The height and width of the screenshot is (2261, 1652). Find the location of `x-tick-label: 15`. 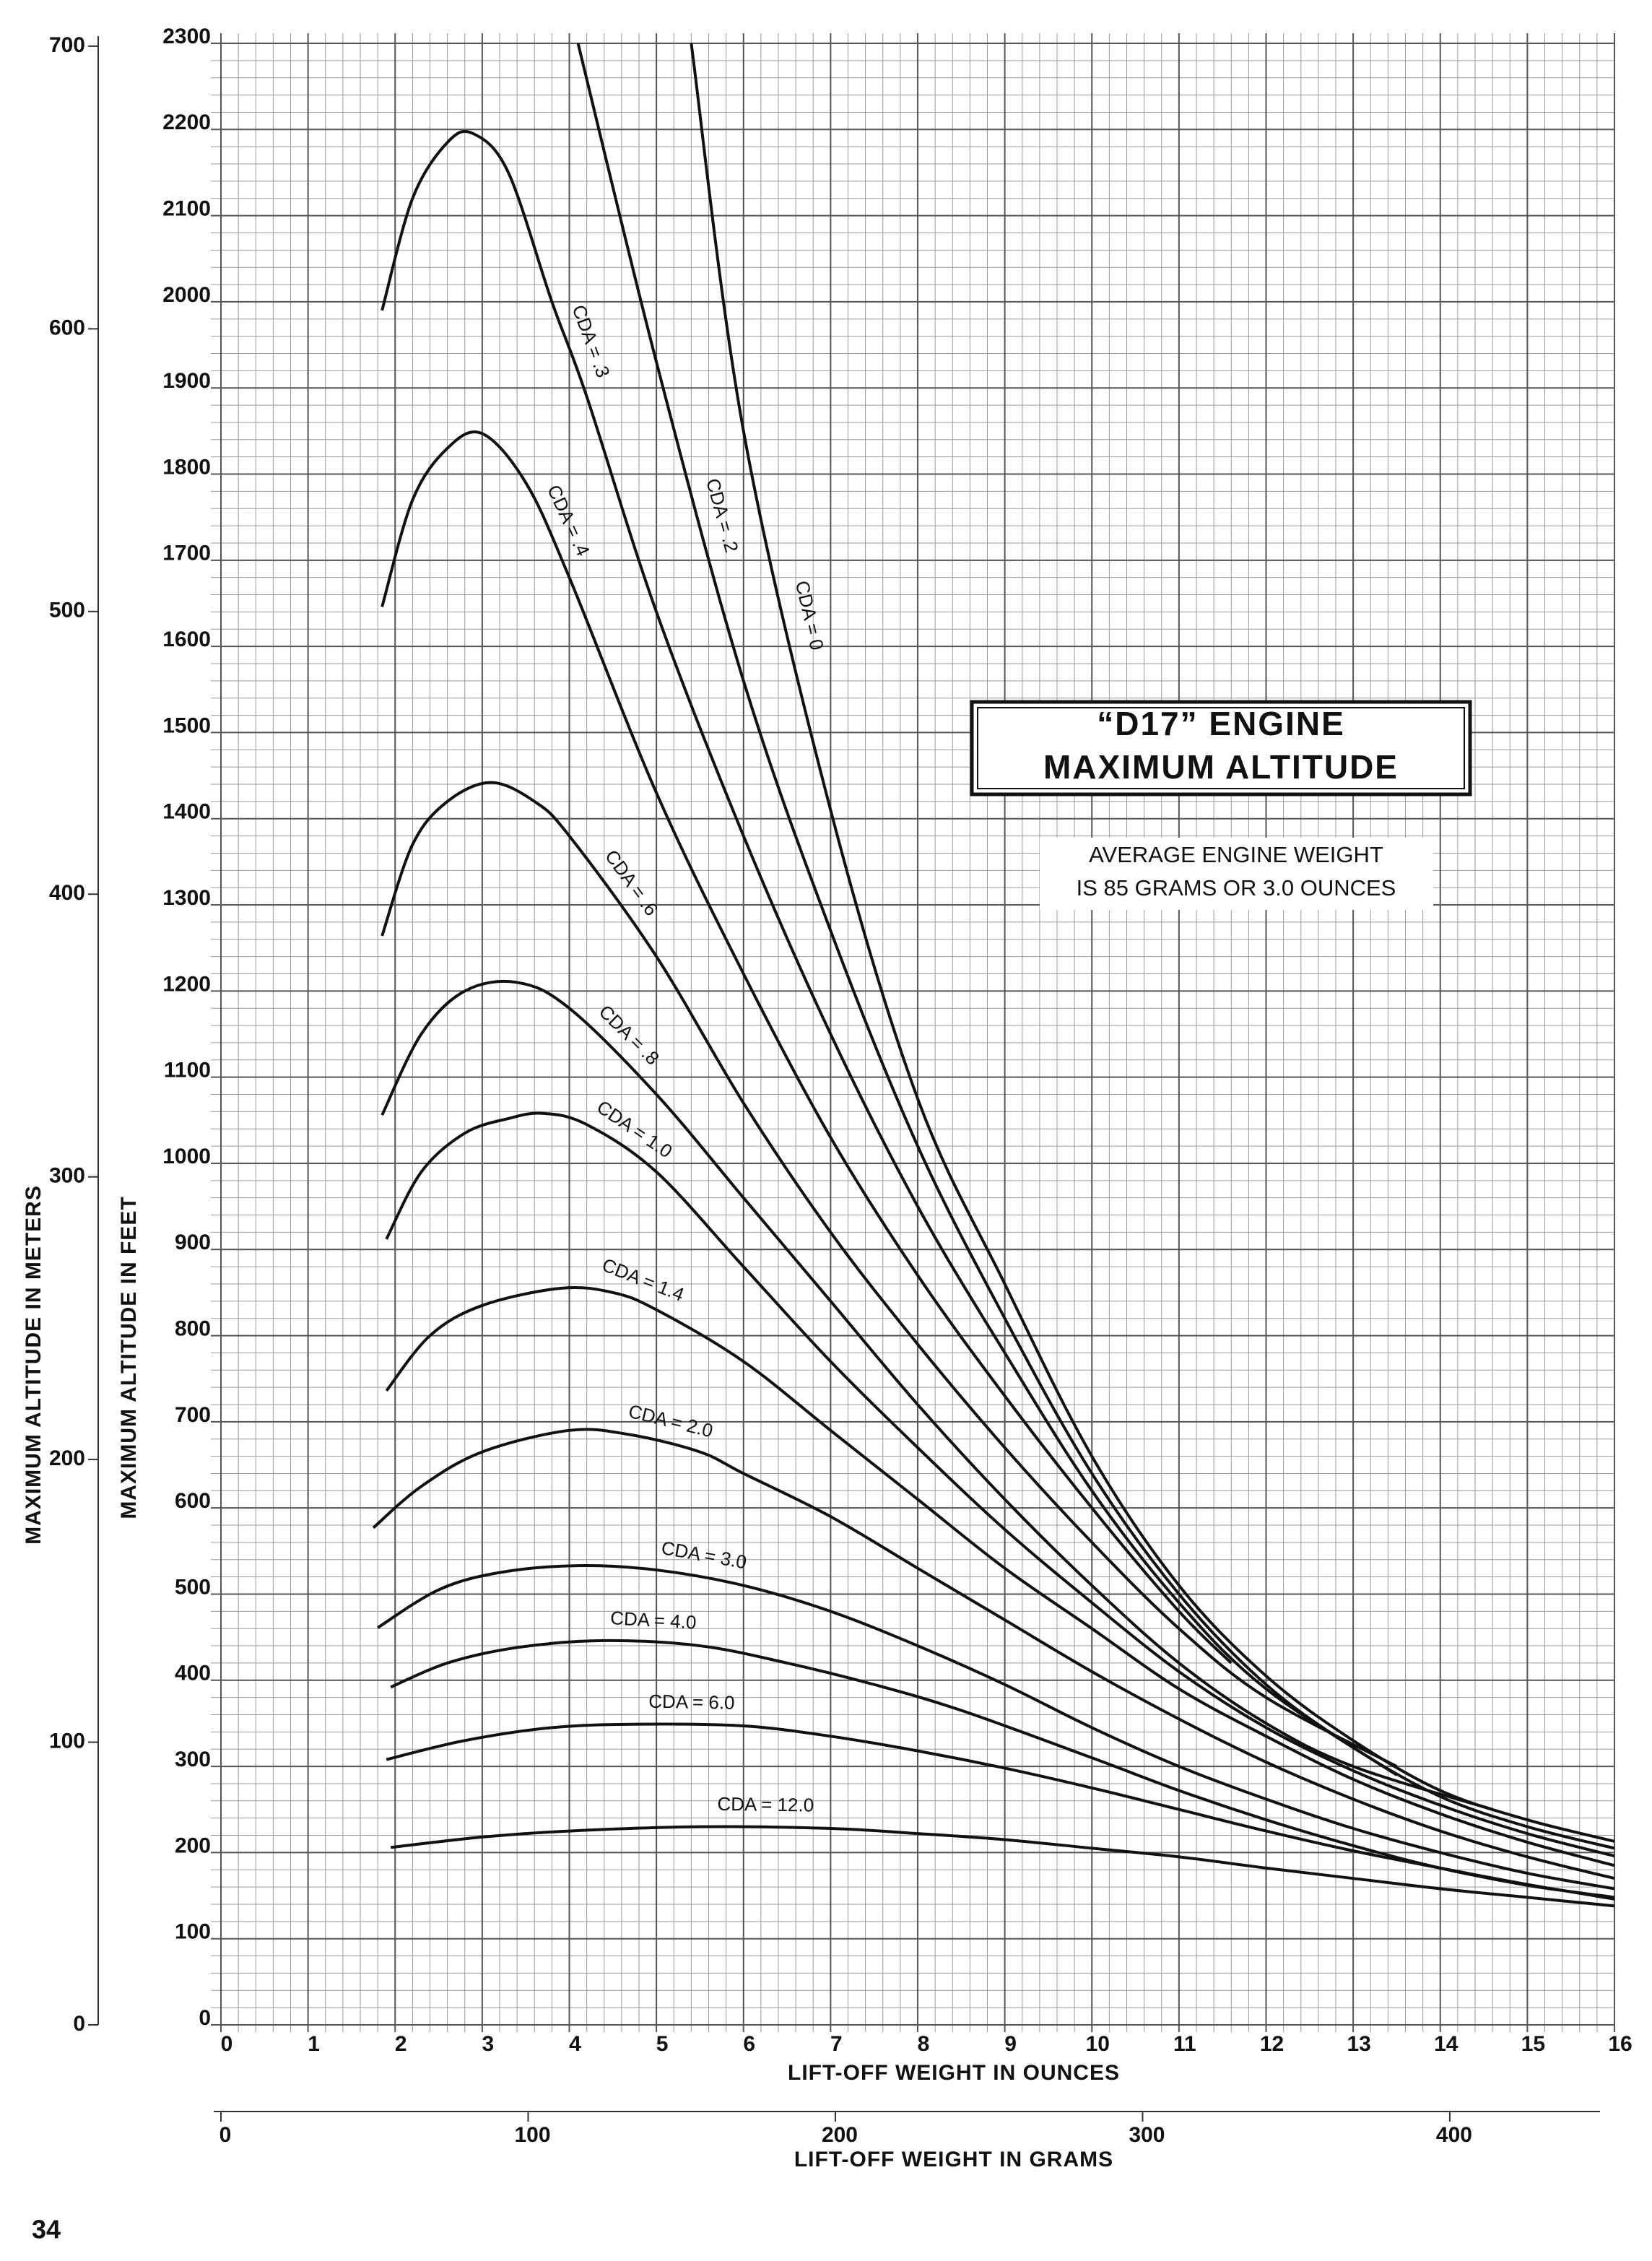

x-tick-label: 15 is located at coordinates (1533, 2044).